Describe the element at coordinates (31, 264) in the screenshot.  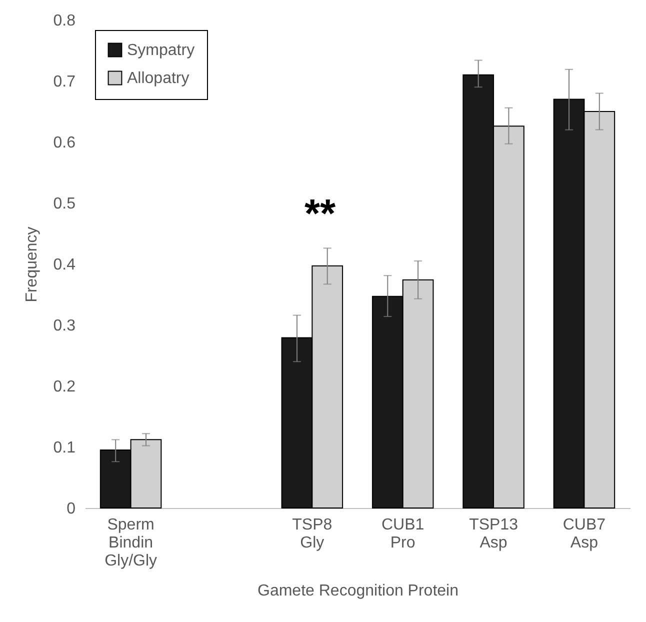
I see `y-axis-title: Frequency` at that location.